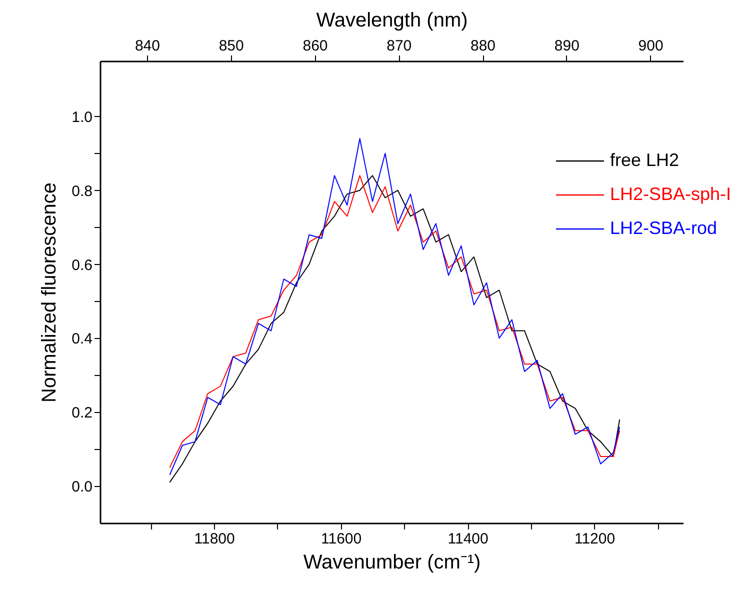 The image size is (751, 597). Describe the element at coordinates (651, 46) in the screenshot. I see `x2-tick-label: 900` at that location.